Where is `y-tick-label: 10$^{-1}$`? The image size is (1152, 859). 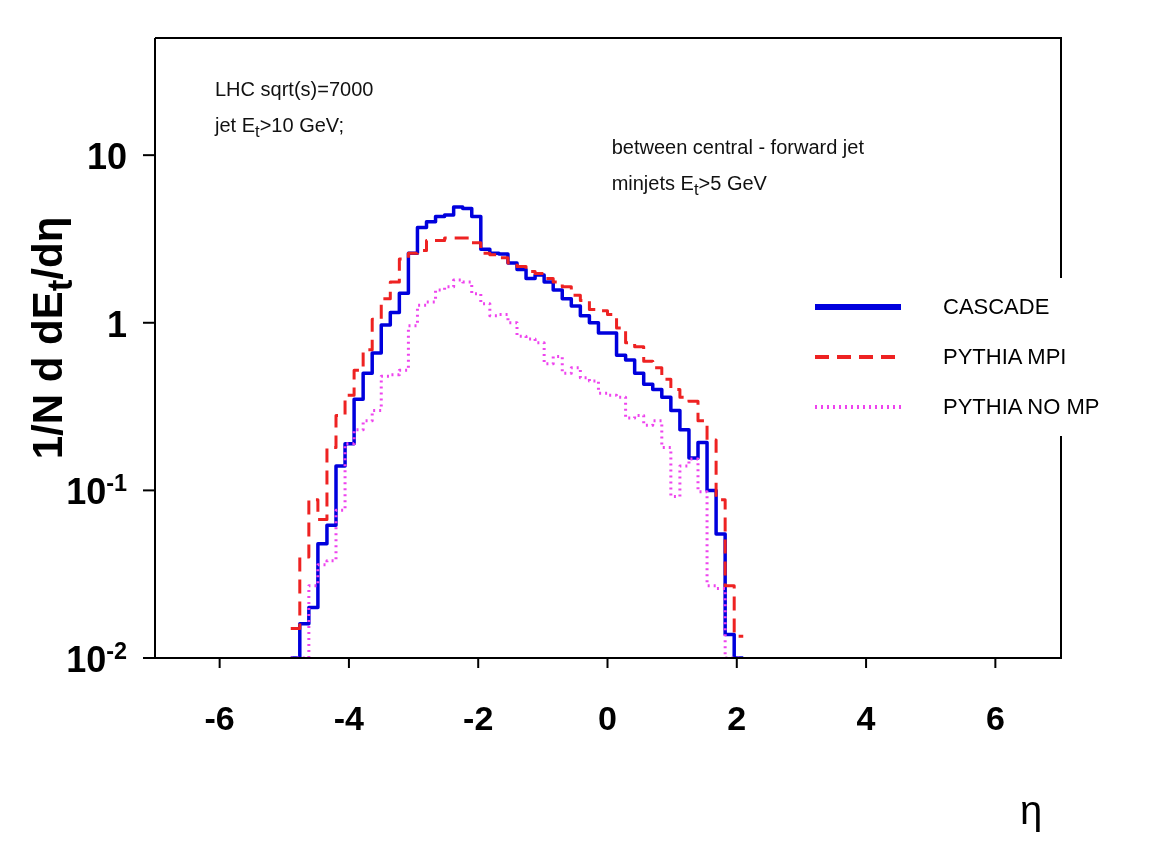 y-tick-label: 10$^{-1}$ is located at coordinates (96, 491).